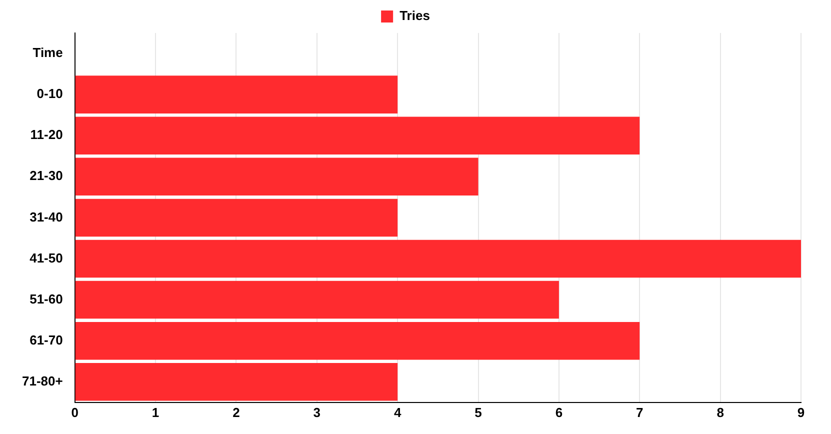 The width and height of the screenshot is (831, 434). What do you see at coordinates (74, 412) in the screenshot?
I see `x-tick-label: 0` at bounding box center [74, 412].